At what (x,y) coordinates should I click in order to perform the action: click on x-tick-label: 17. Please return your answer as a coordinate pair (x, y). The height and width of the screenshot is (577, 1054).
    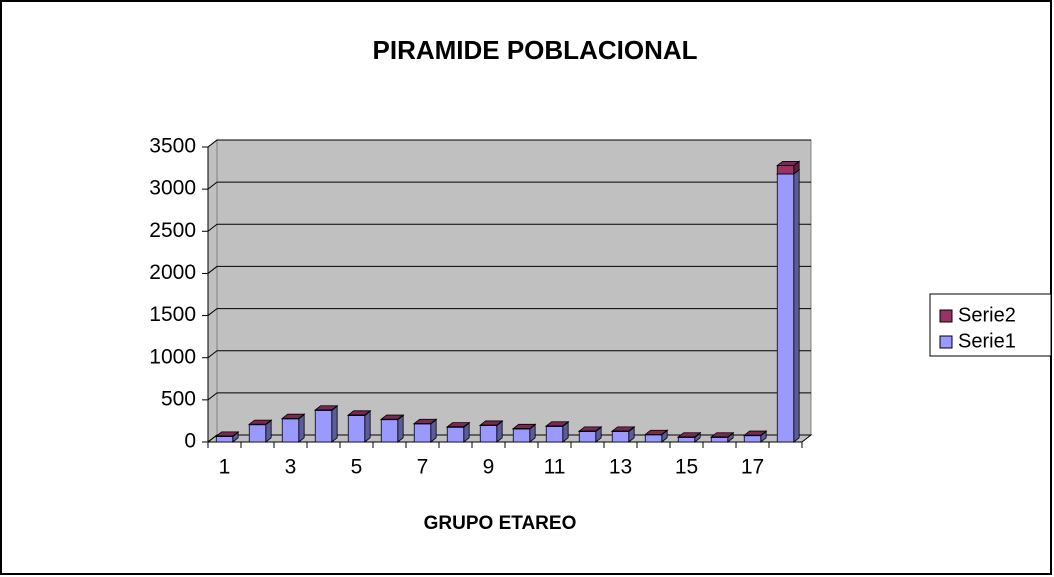
    Looking at the image, I should click on (752, 467).